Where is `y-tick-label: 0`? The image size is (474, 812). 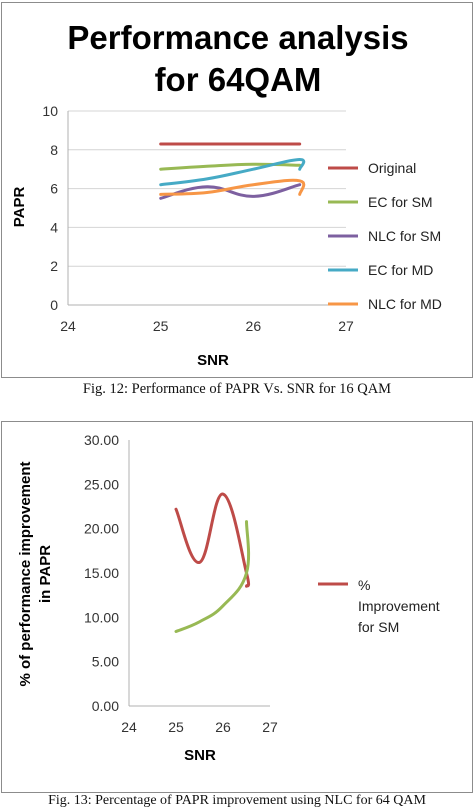 y-tick-label: 0 is located at coordinates (54, 305).